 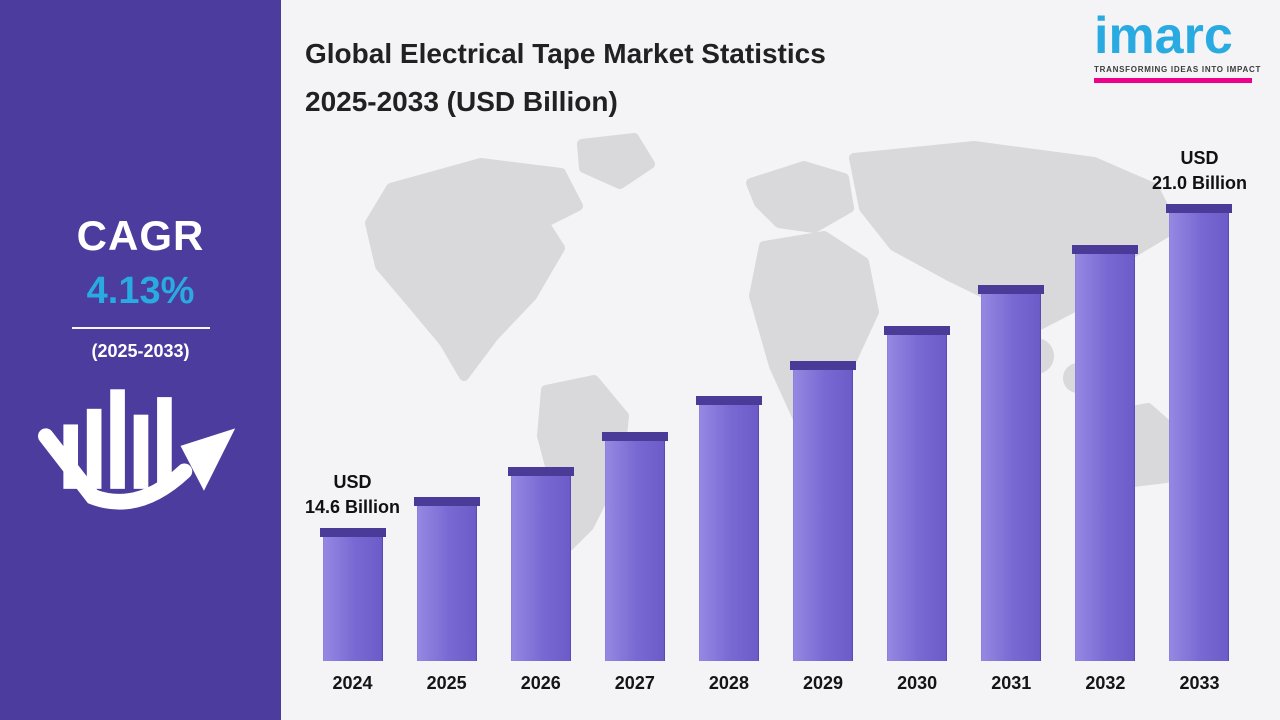 What do you see at coordinates (1011, 473) in the screenshot?
I see `bar-2031` at bounding box center [1011, 473].